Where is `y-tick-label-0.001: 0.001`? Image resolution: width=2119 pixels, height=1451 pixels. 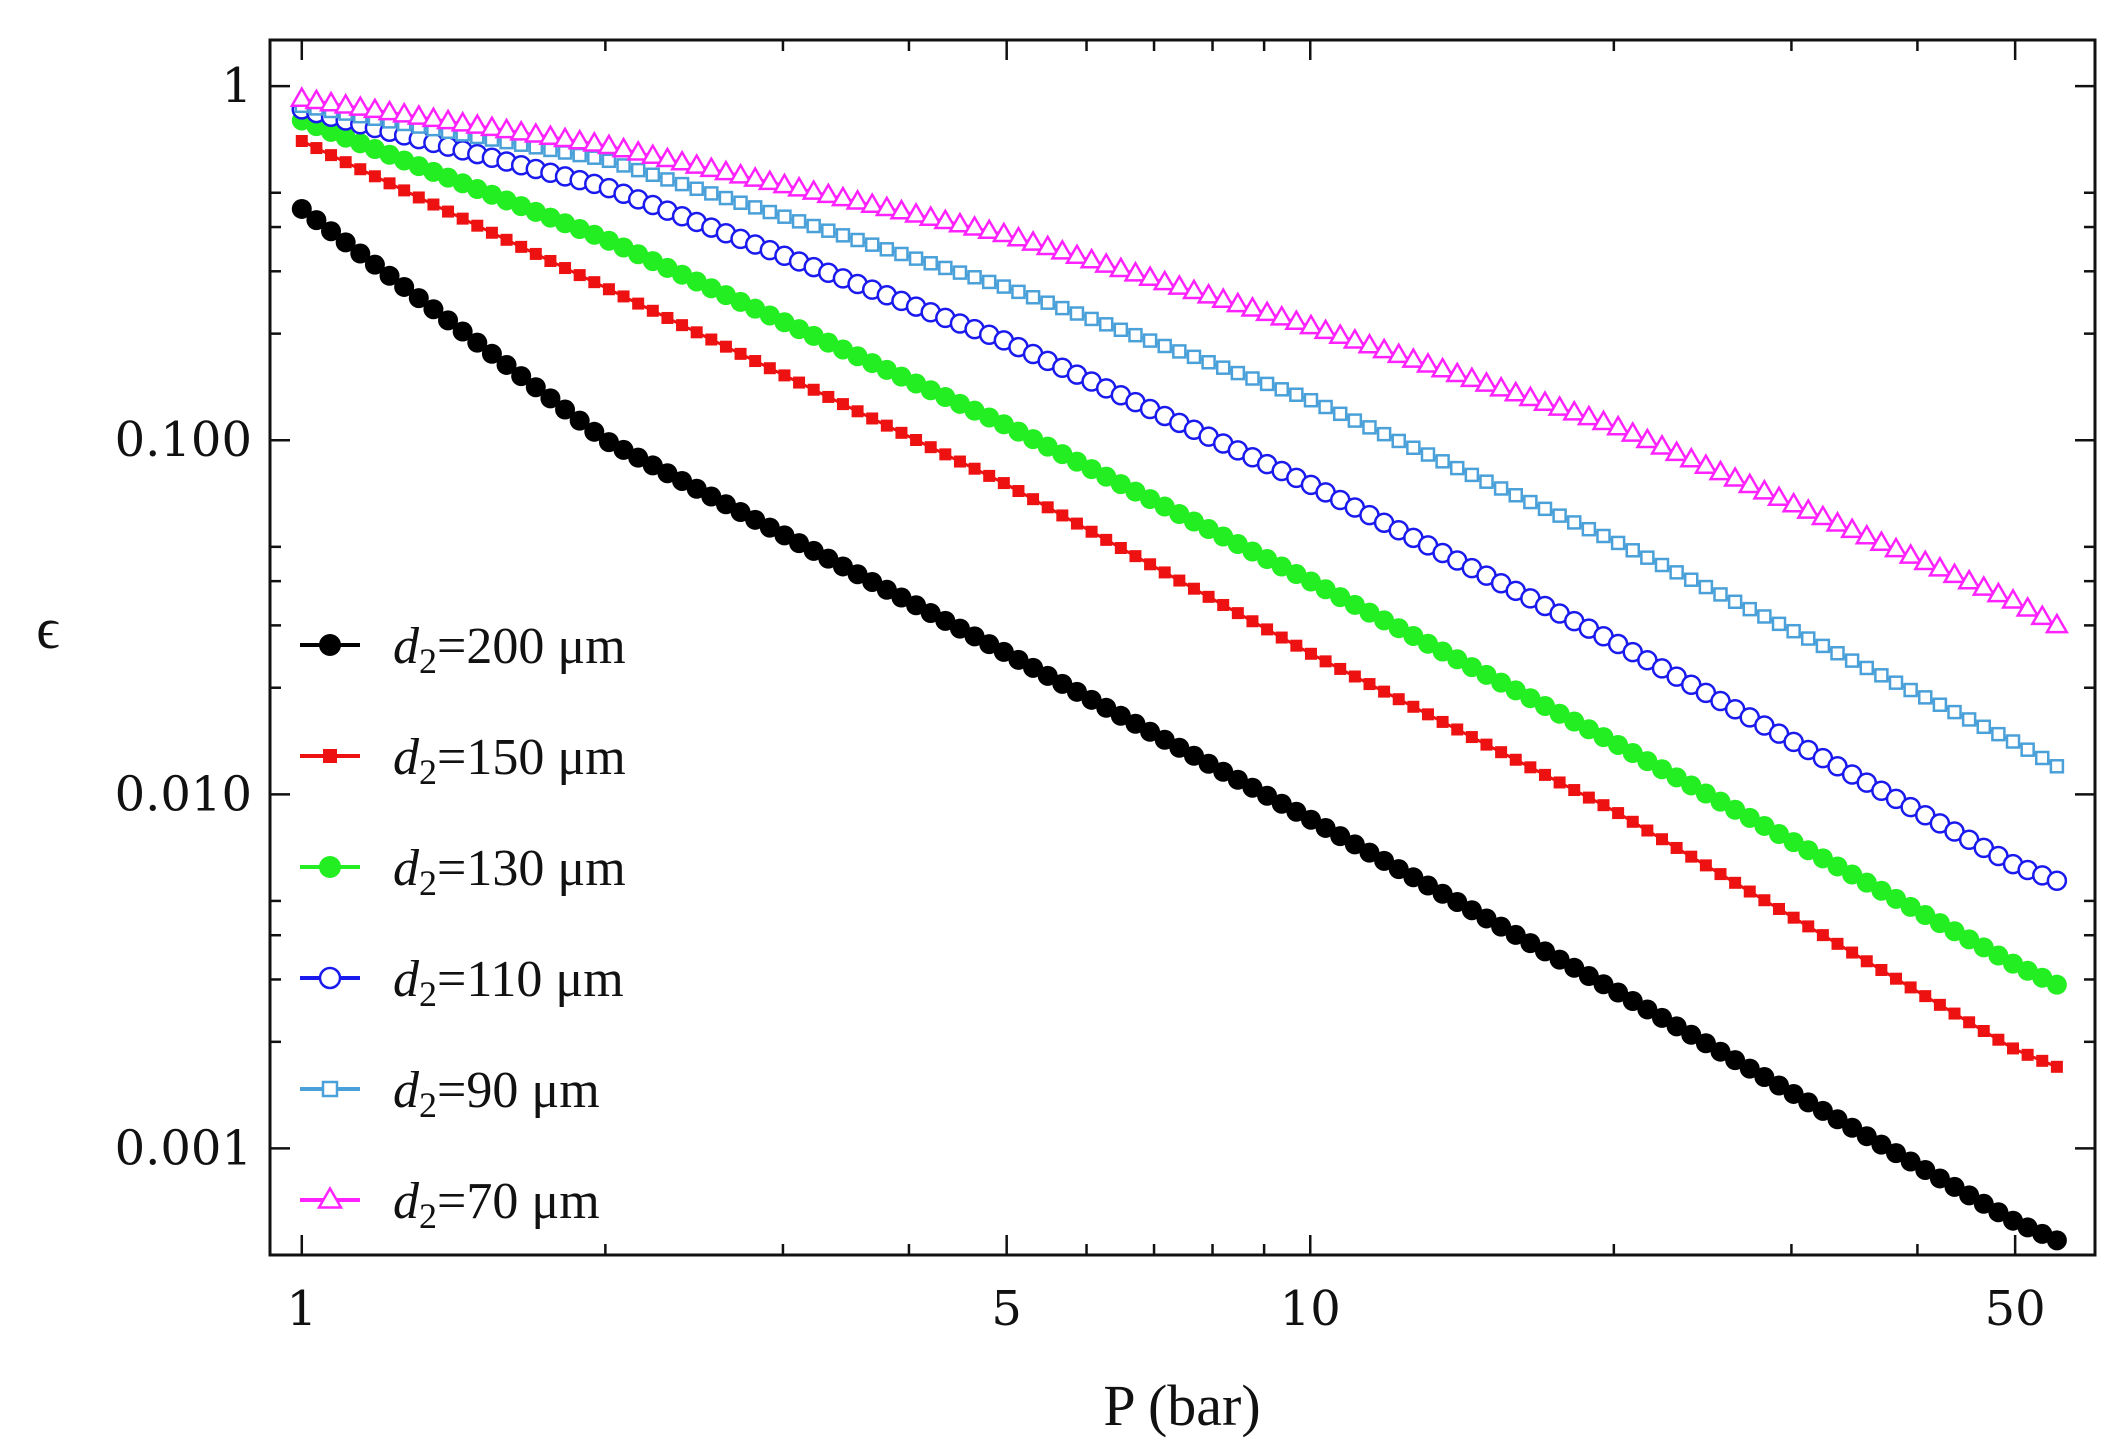
y-tick-label-0.001: 0.001 is located at coordinates (183, 1148).